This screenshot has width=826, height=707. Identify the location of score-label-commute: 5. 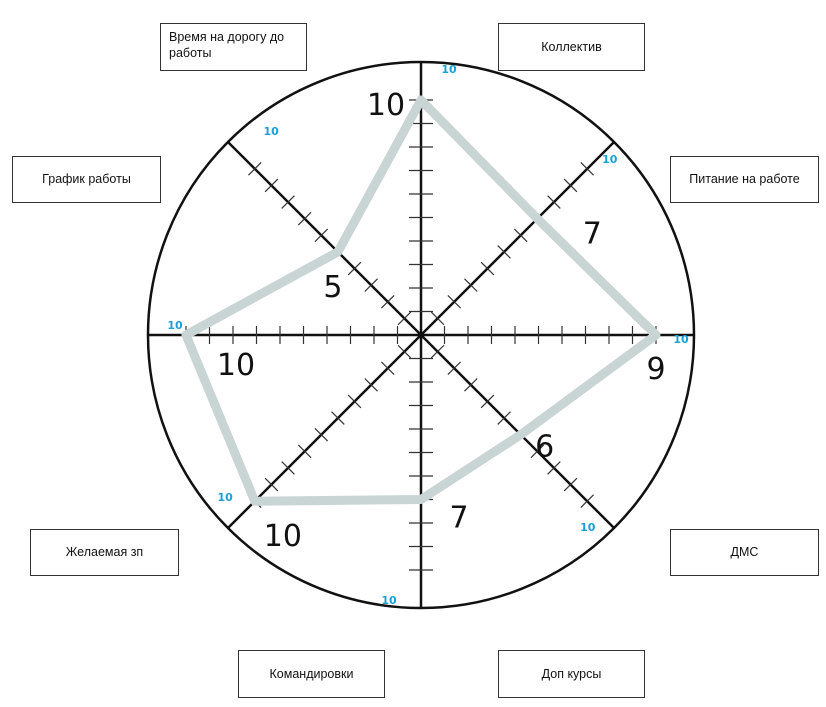
(332, 287).